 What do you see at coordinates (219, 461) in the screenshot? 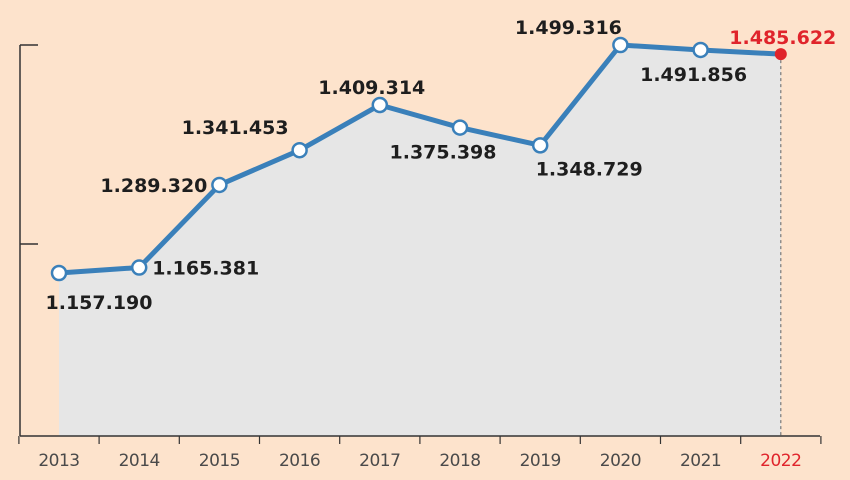
I see `x-tick-label: 2015` at bounding box center [219, 461].